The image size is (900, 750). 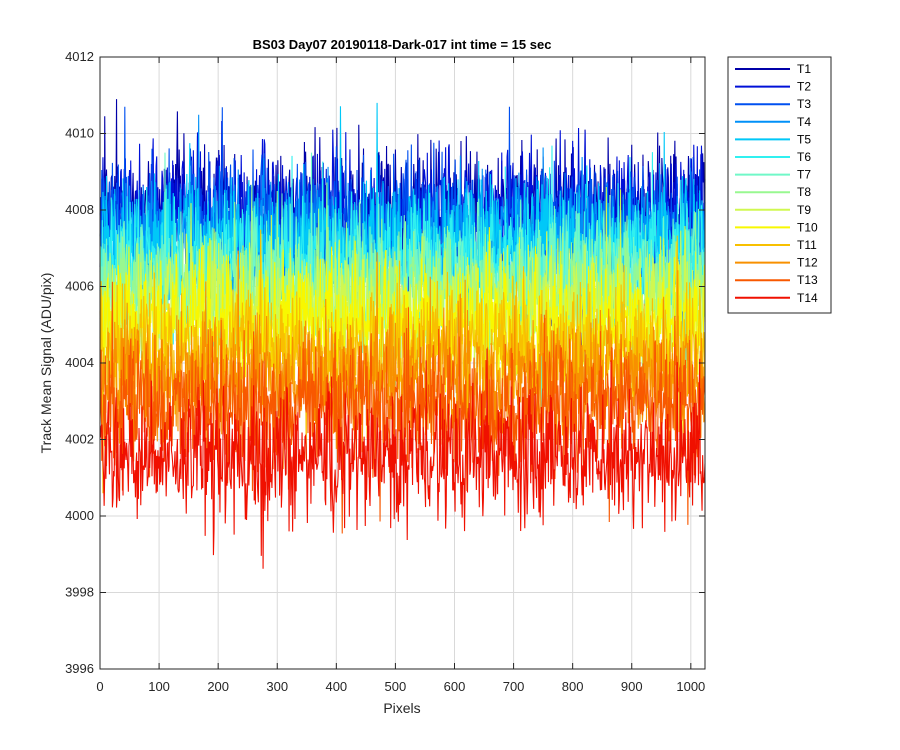 What do you see at coordinates (79, 209) in the screenshot?
I see `y-tick-label: 4008` at bounding box center [79, 209].